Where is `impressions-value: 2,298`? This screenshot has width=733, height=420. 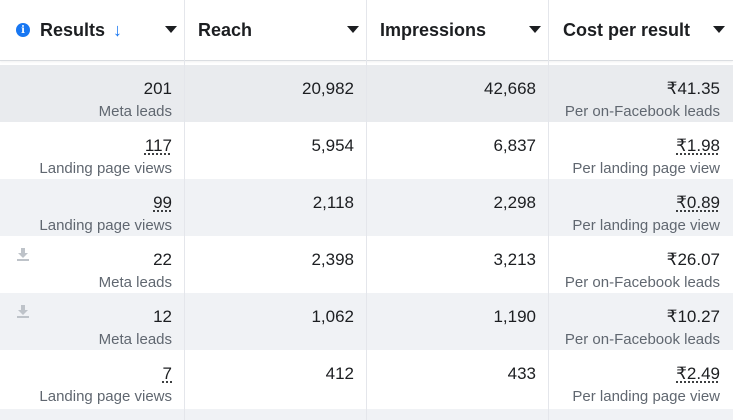
impressions-value: 2,298 is located at coordinates (514, 202).